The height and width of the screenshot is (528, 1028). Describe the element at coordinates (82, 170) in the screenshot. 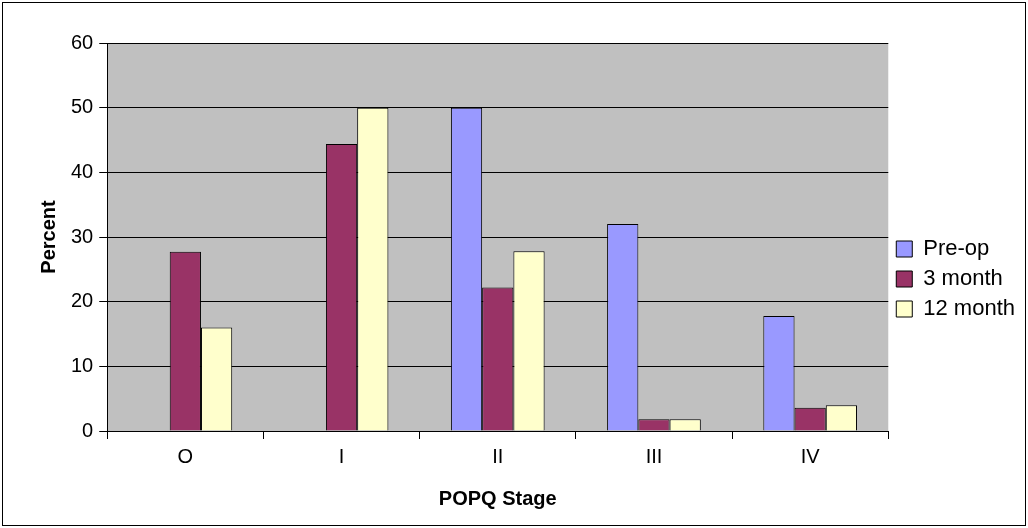

I see `y-tick-label: 40` at that location.